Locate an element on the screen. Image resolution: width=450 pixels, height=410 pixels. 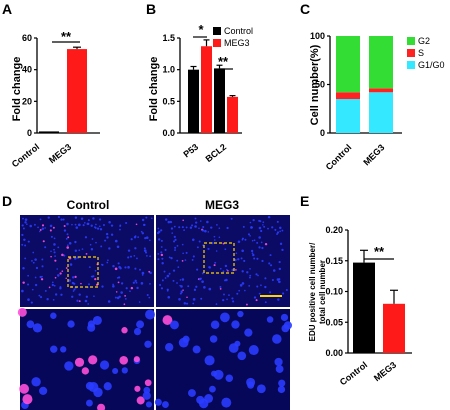
chart-c-bar-meg3-g1g0 is located at coordinates (381, 112).